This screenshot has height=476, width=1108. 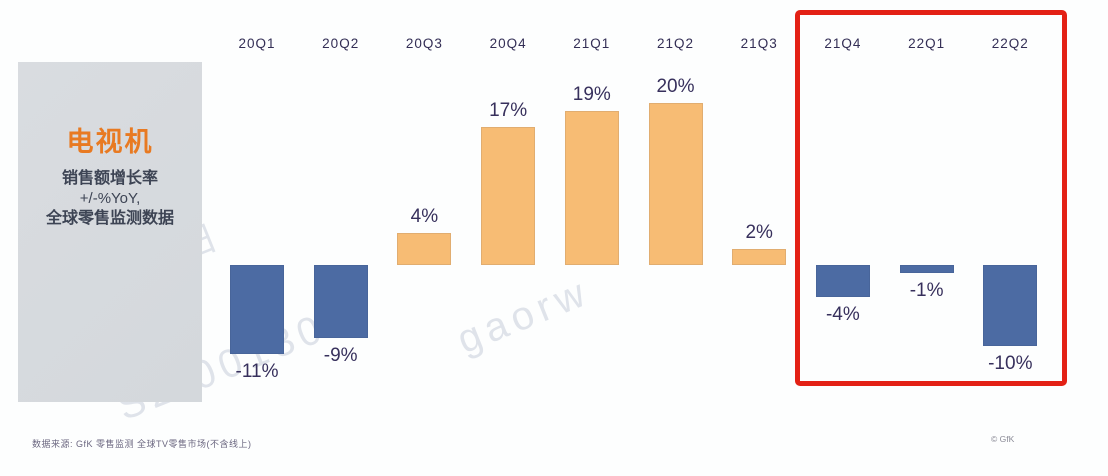 I want to click on bar-20Q2, so click(x=340, y=301).